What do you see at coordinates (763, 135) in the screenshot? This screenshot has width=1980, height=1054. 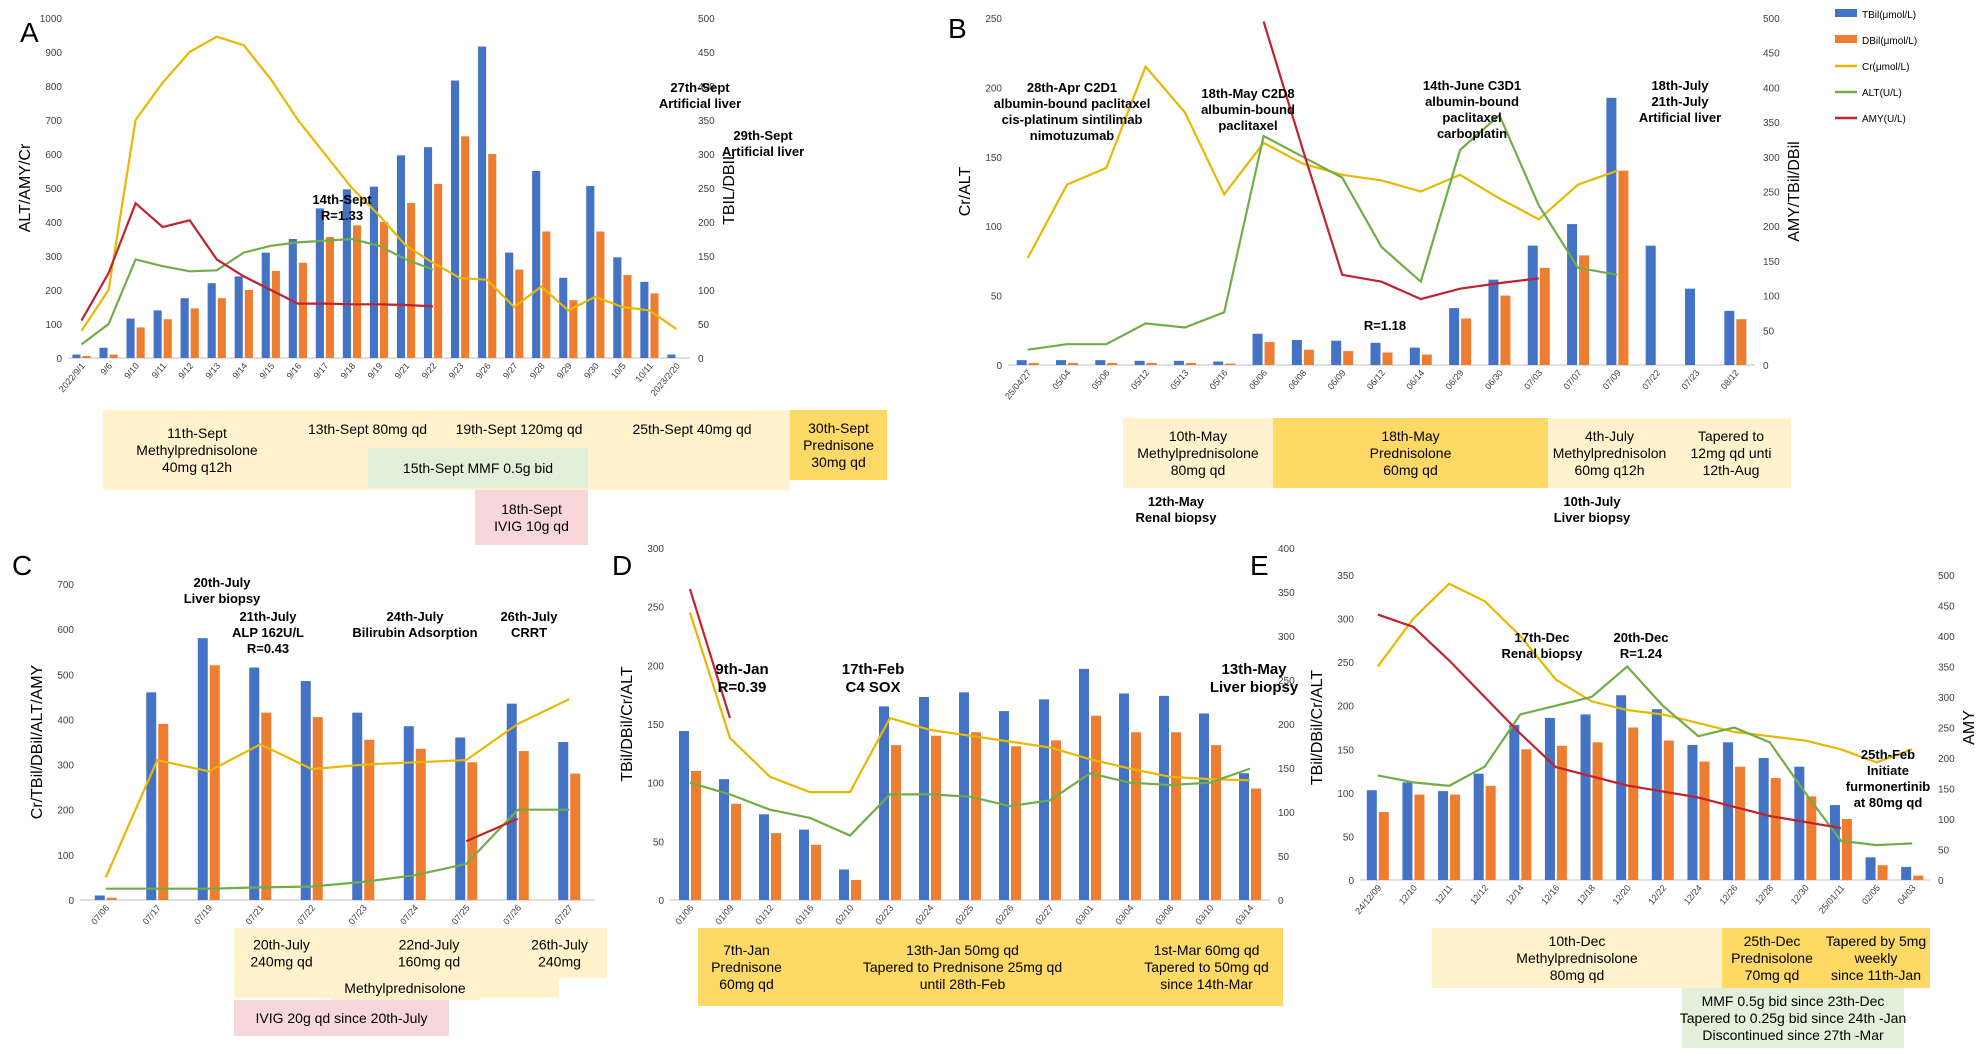 I see `annotation-A-line: 29th-Sept` at bounding box center [763, 135].